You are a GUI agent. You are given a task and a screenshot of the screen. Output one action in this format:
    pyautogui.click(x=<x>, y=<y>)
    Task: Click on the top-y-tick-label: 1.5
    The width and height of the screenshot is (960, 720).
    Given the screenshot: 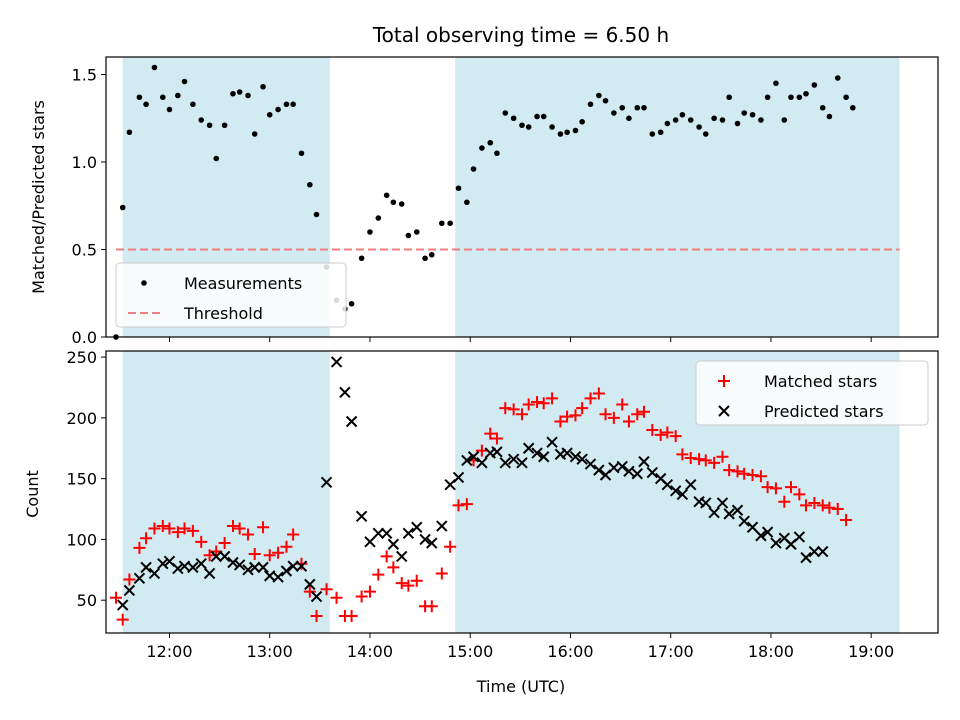 What is the action you would take?
    pyautogui.click(x=84, y=75)
    